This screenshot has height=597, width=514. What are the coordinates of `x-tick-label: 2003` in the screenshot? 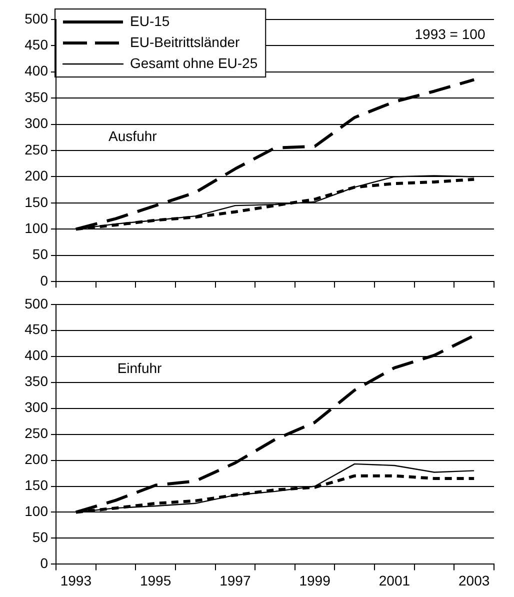 It's located at (474, 580).